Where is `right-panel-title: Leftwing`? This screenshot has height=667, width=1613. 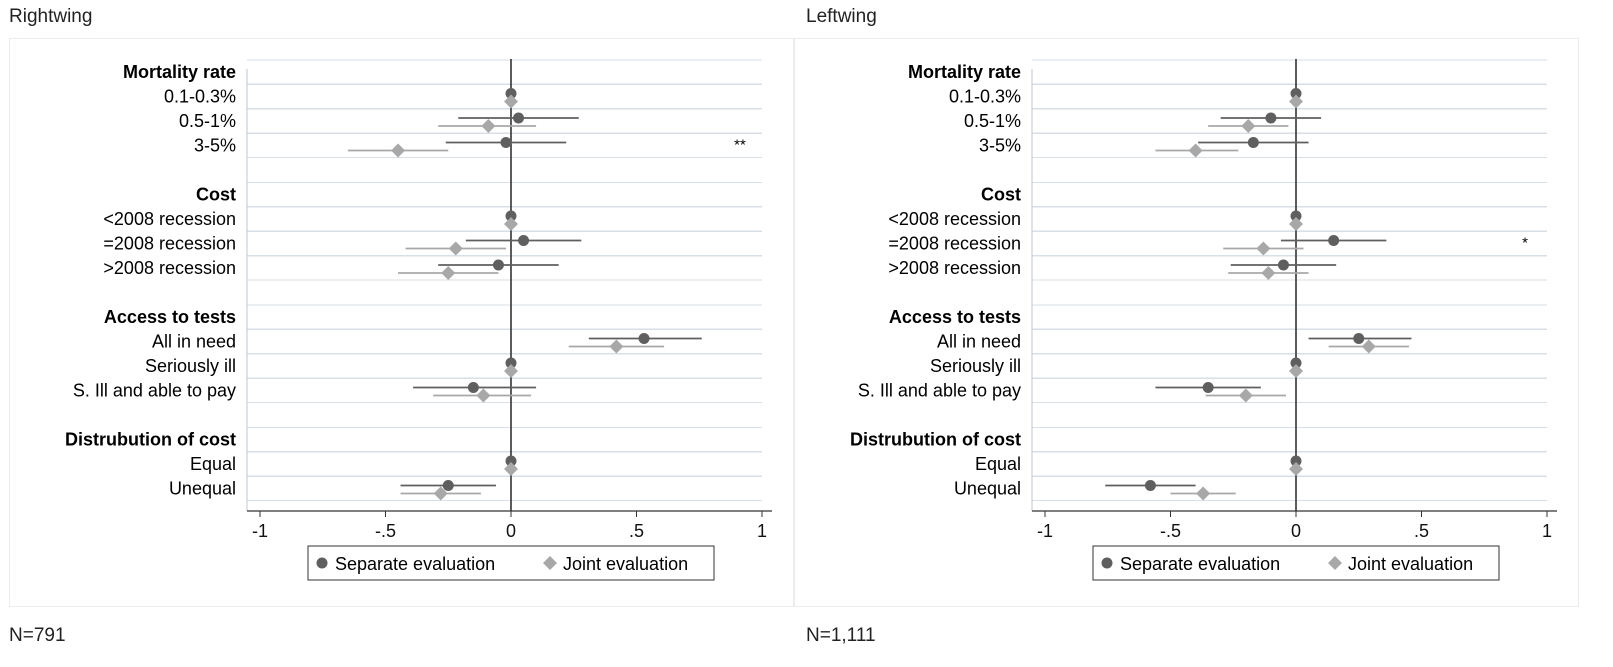 right-panel-title: Leftwing is located at coordinates (841, 16).